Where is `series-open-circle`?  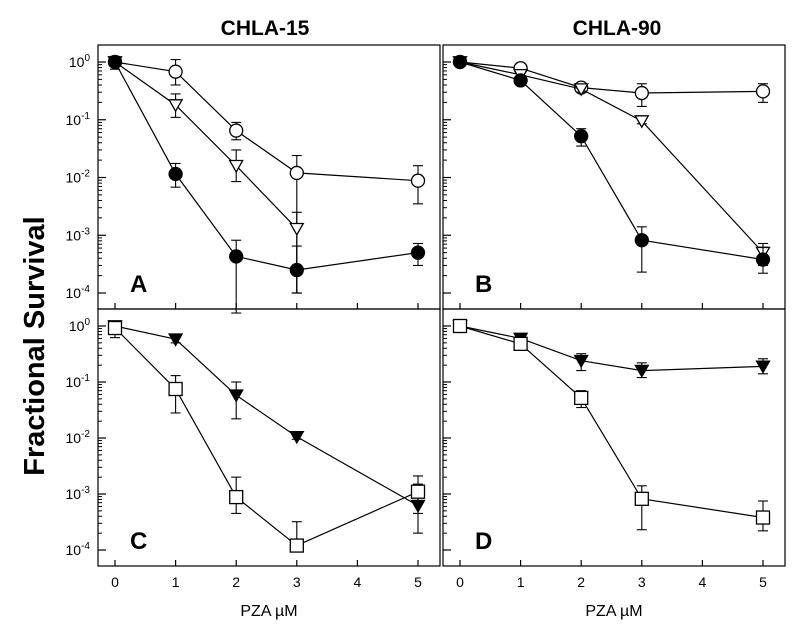 series-open-circle is located at coordinates (611, 80).